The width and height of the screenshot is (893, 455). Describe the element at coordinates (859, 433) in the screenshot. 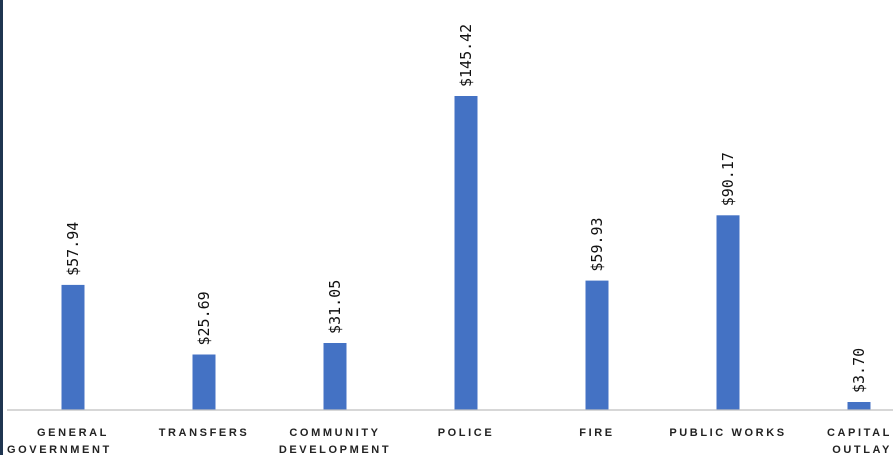

I see `x-tick-label-6-0: CAPITAL` at that location.